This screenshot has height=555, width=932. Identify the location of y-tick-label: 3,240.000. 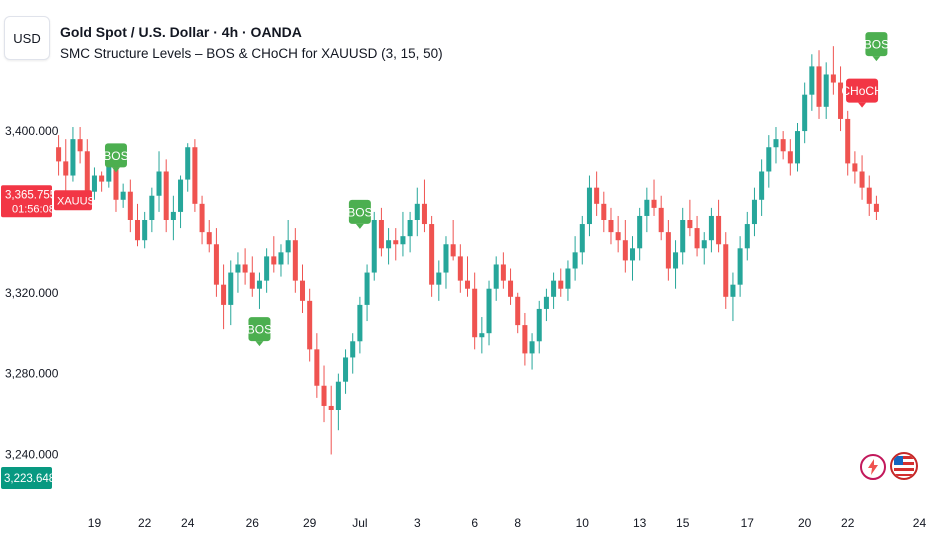
(32, 454).